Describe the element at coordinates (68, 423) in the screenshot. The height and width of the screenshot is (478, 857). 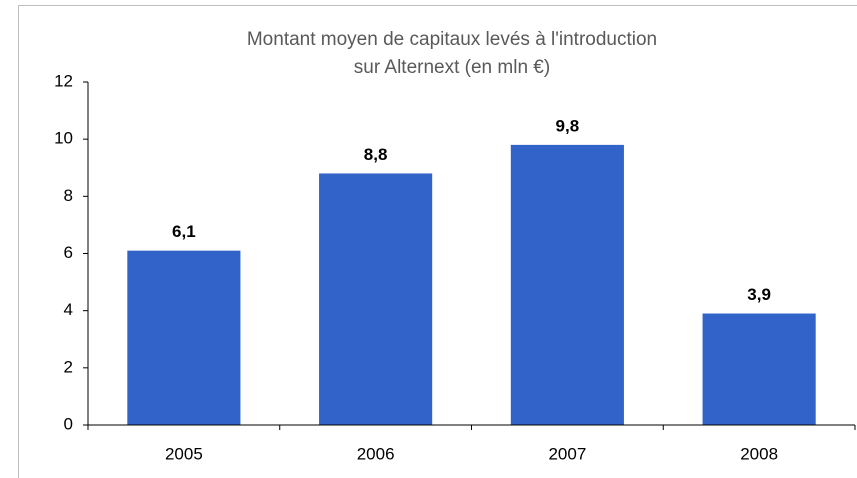
I see `y-tick-label: 0` at that location.